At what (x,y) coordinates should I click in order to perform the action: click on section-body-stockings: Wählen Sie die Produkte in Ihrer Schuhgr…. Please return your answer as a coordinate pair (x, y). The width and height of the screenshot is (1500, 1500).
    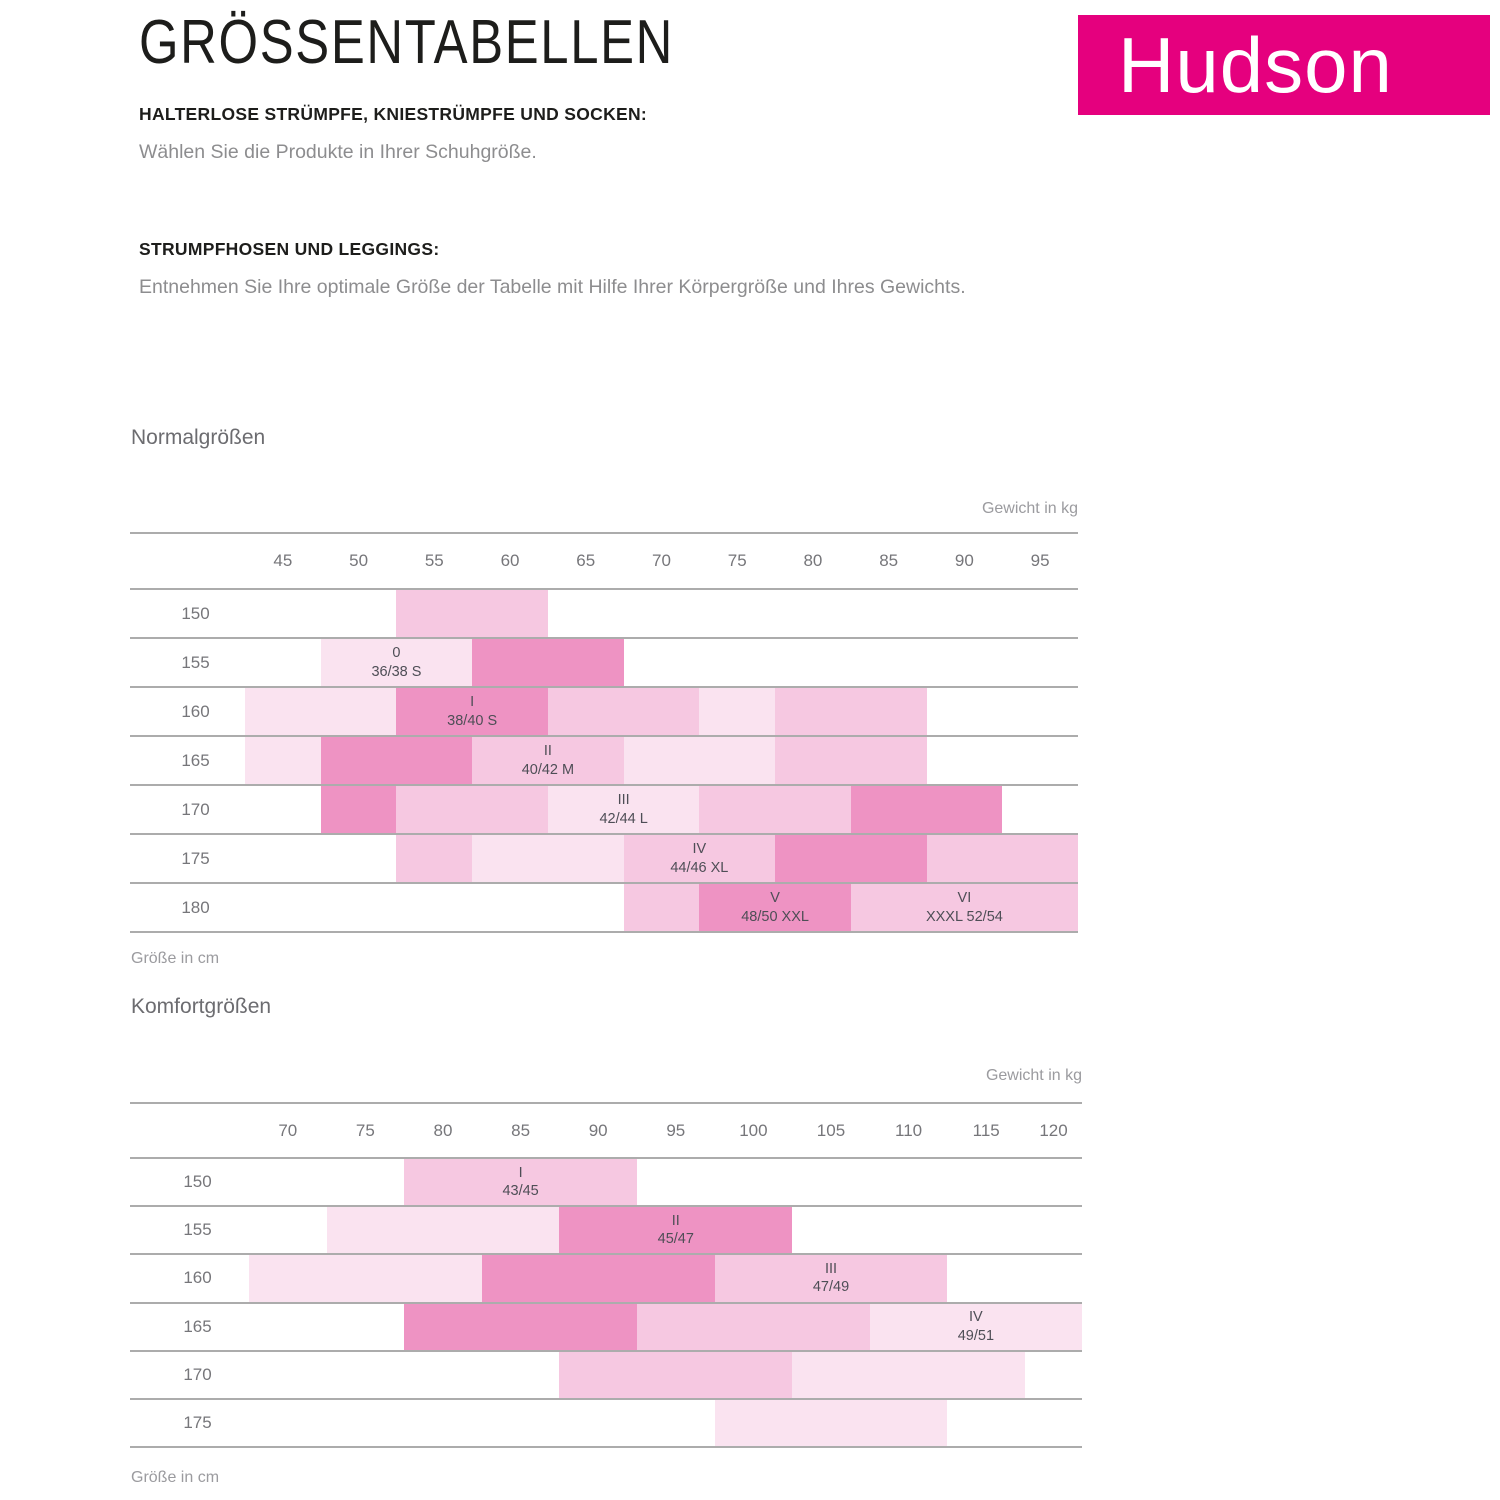
    Looking at the image, I should click on (338, 152).